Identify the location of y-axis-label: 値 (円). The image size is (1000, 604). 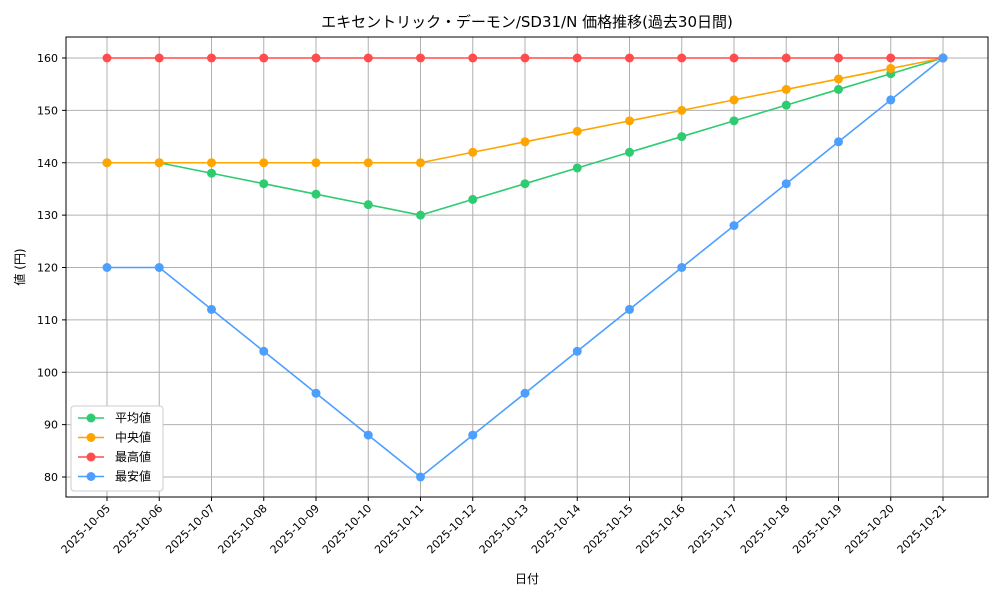
(19, 266).